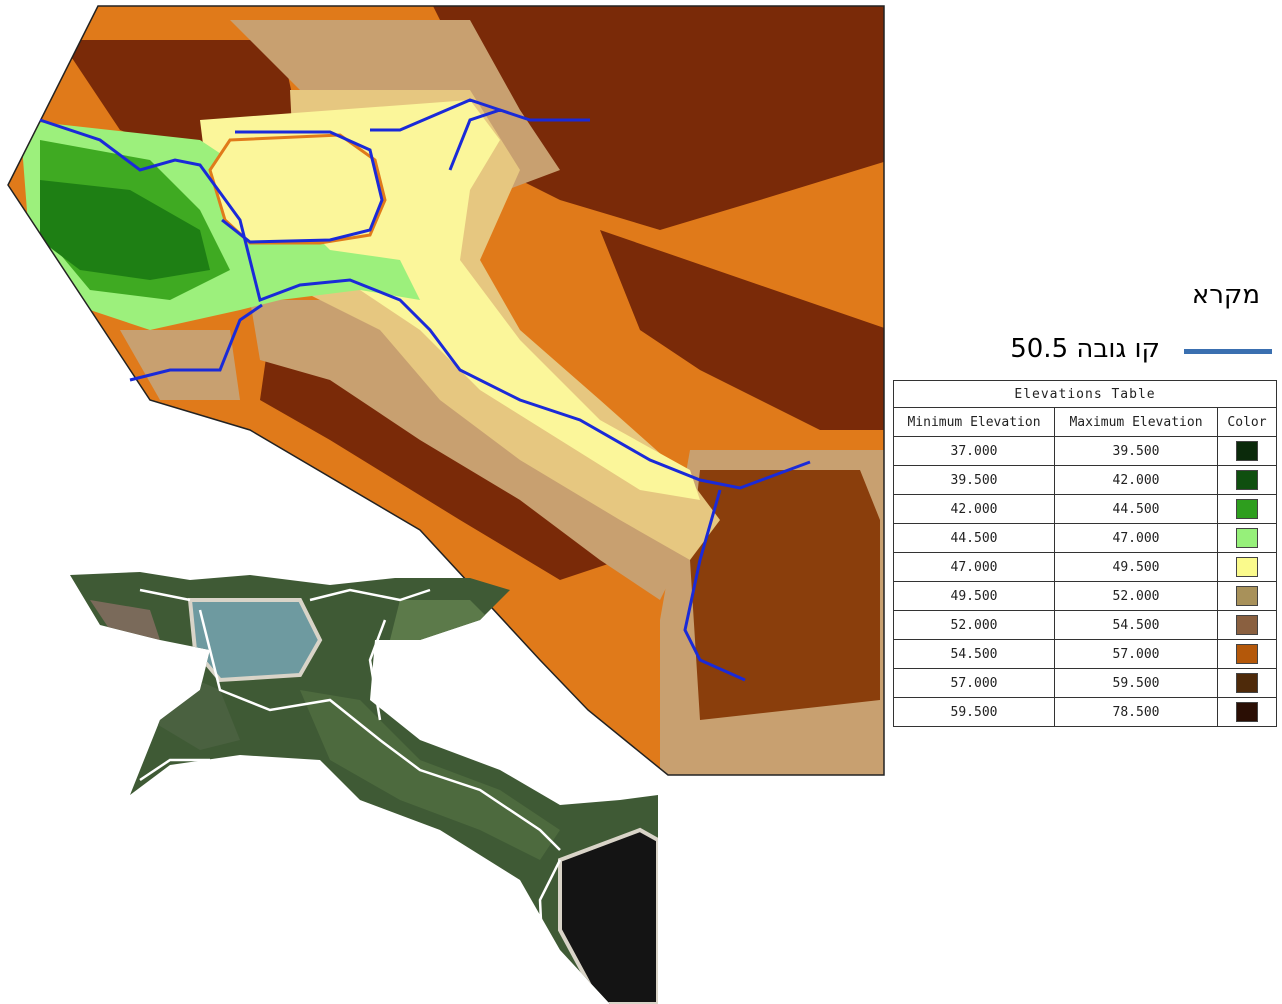 Image resolution: width=1282 pixels, height=1004 pixels. I want to click on table-row: 47.000 49.500, so click(1085, 567).